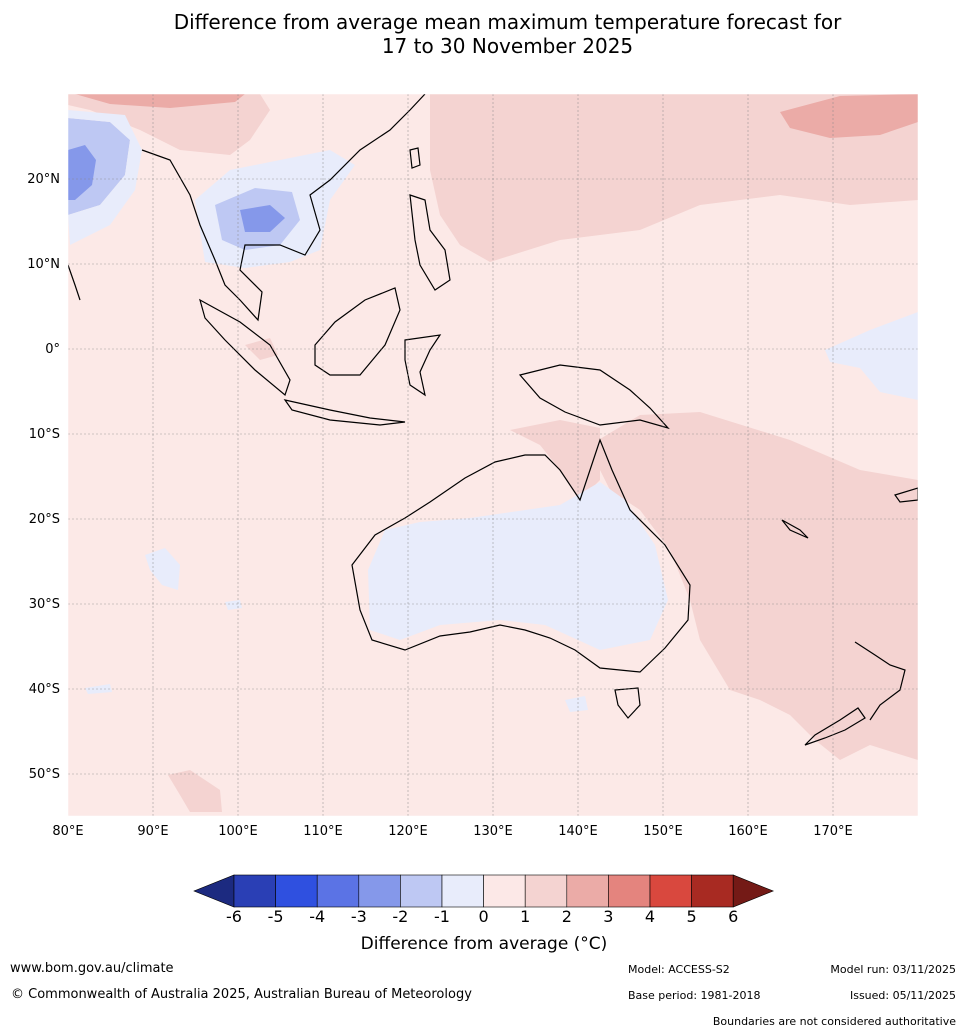 The width and height of the screenshot is (965, 1035). I want to click on coast-philippines, so click(430, 242).